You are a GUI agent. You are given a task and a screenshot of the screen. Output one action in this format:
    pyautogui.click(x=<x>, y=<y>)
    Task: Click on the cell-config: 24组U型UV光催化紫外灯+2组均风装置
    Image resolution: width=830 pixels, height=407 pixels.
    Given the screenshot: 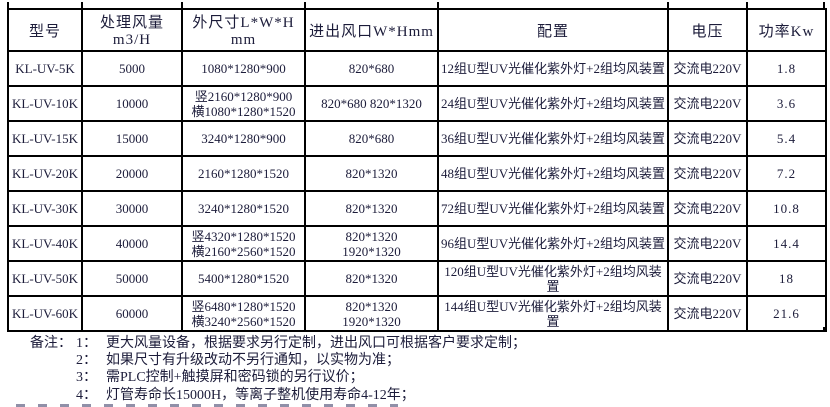 What is the action you would take?
    pyautogui.click(x=553, y=103)
    